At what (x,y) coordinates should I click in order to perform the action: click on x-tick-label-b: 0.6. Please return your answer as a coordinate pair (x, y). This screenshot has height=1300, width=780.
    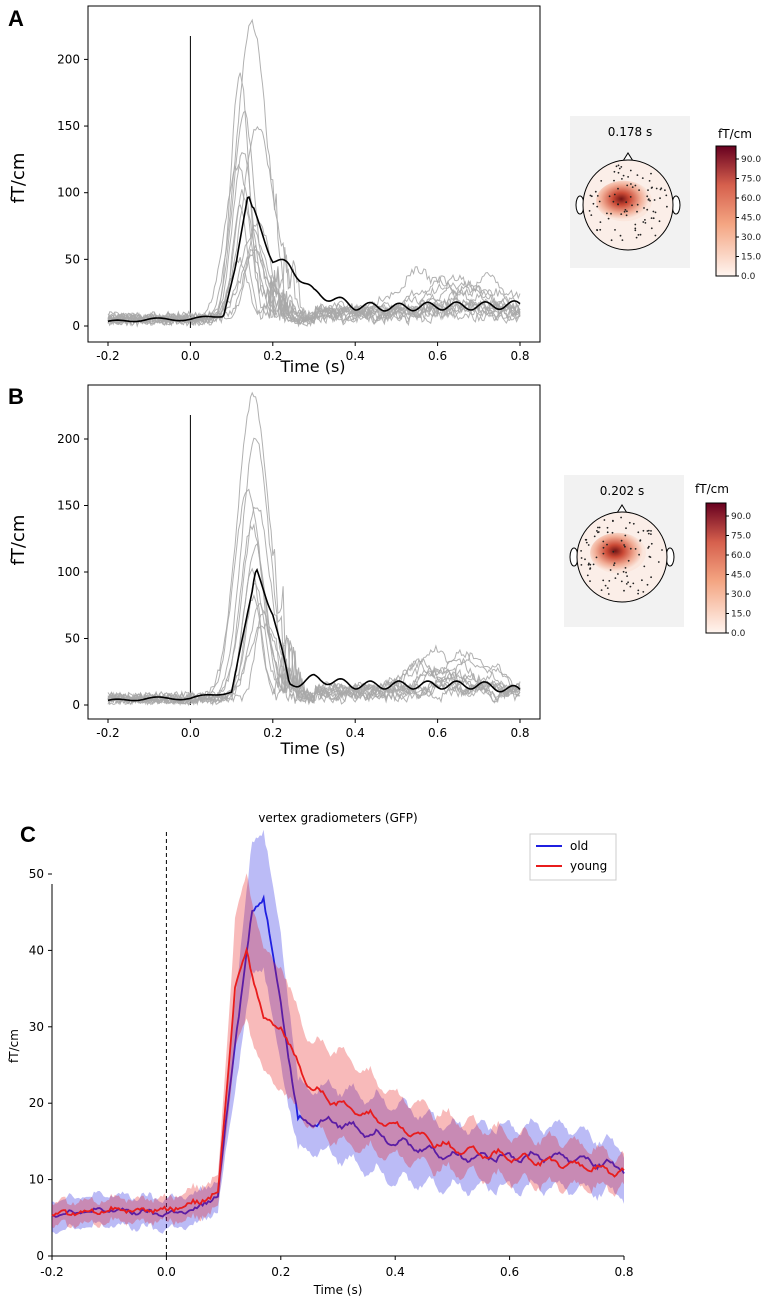
    Looking at the image, I should click on (437, 733).